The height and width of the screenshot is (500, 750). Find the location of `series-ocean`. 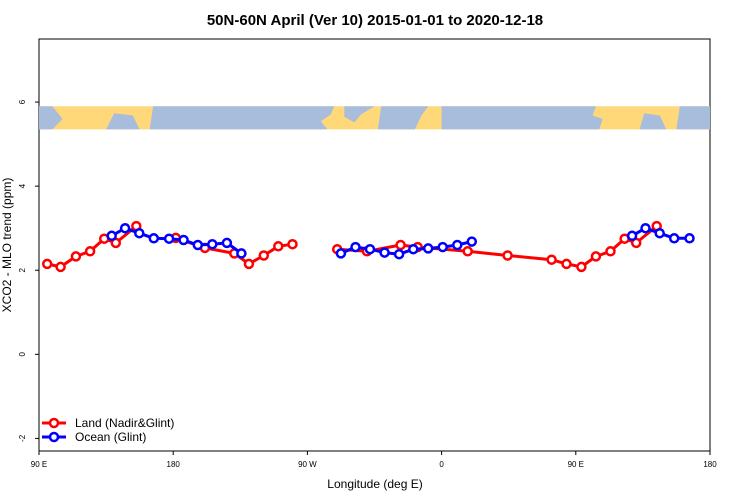

series-ocean is located at coordinates (400, 241).